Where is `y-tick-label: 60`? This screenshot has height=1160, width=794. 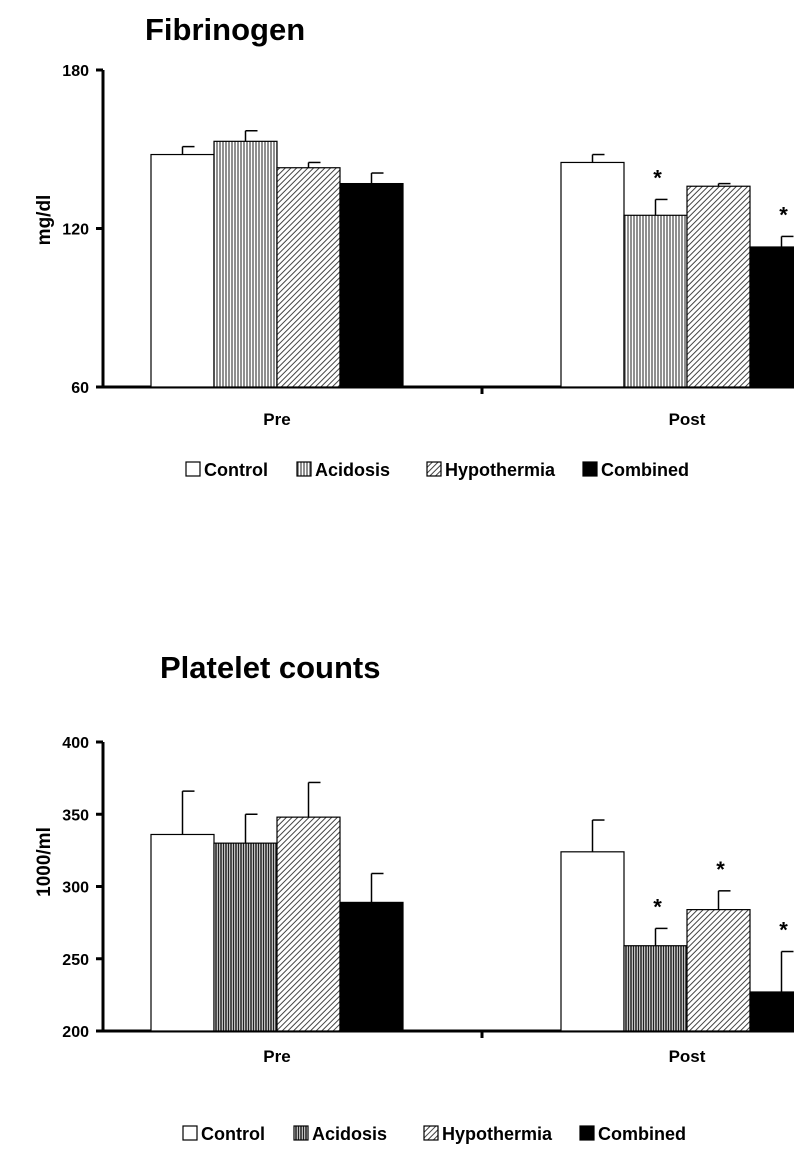
y-tick-label: 60 is located at coordinates (80, 388).